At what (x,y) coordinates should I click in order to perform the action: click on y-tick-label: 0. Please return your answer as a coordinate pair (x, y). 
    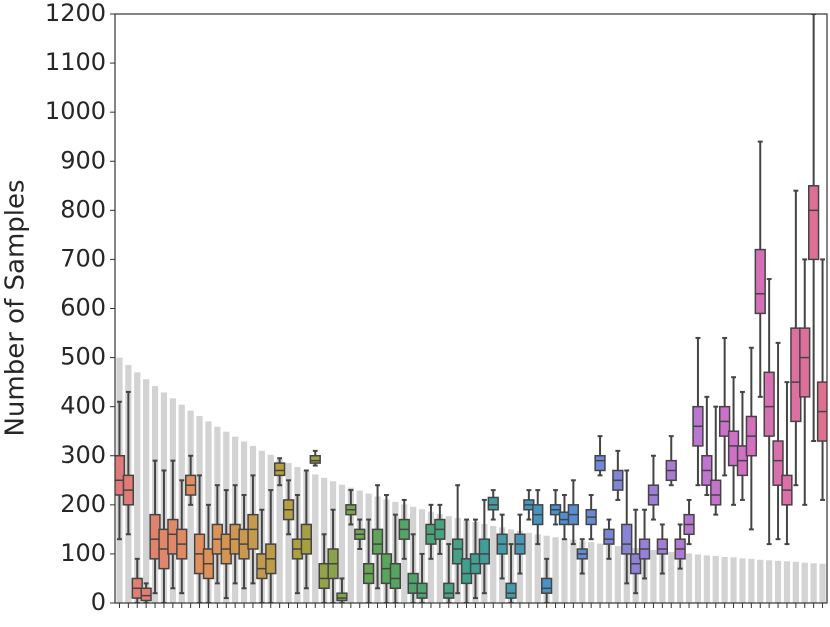
    Looking at the image, I should click on (98, 602).